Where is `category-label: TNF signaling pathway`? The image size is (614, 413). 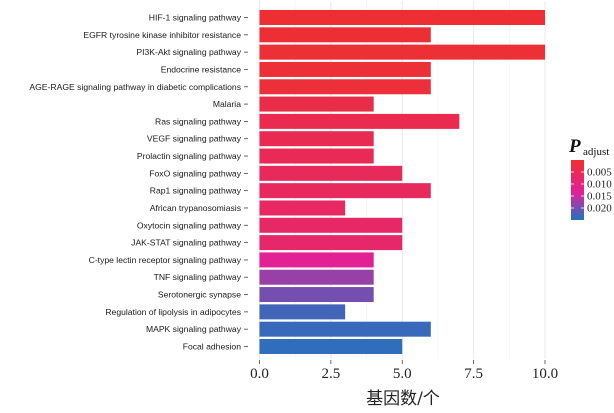 category-label: TNF signaling pathway is located at coordinates (198, 277).